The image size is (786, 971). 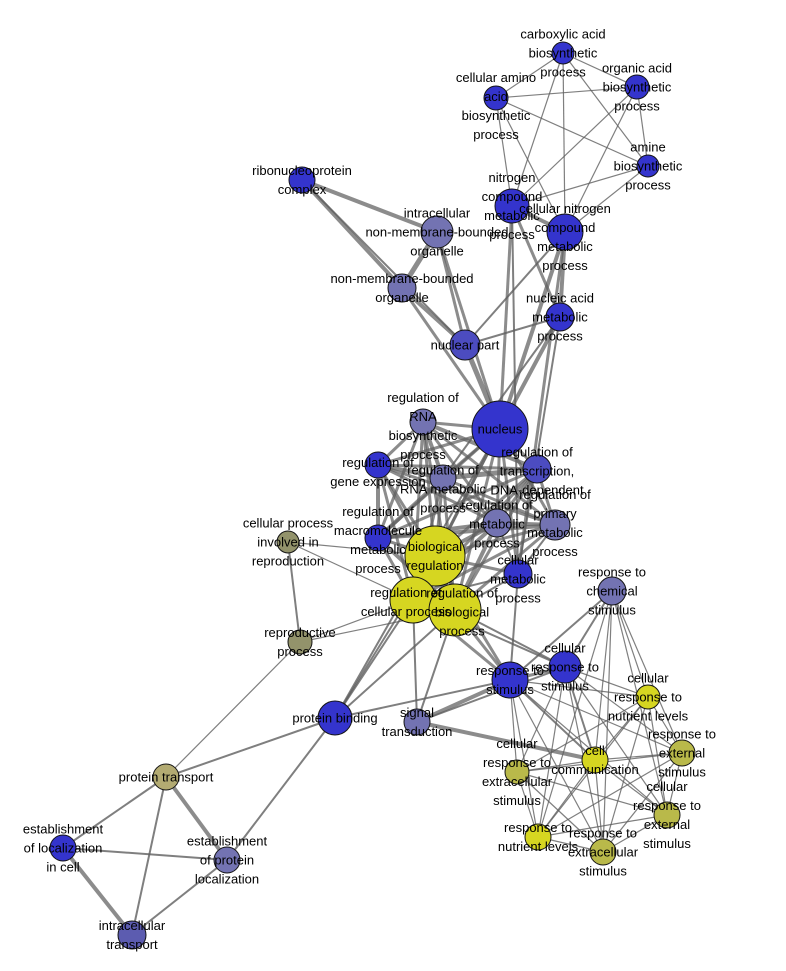 I want to click on graph-node-crs, so click(x=565, y=667).